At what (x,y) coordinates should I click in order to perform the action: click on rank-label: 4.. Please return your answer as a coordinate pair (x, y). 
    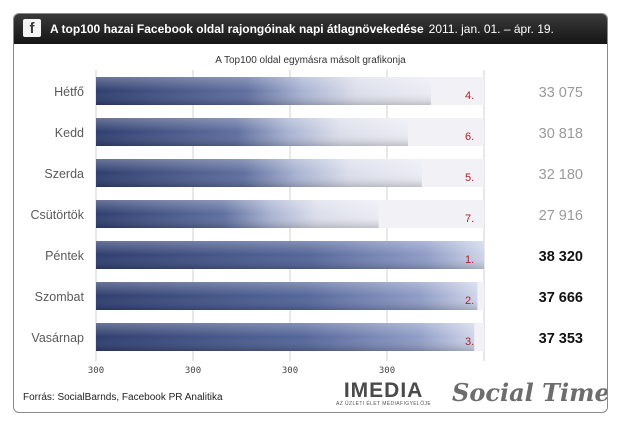
    Looking at the image, I should click on (469, 96).